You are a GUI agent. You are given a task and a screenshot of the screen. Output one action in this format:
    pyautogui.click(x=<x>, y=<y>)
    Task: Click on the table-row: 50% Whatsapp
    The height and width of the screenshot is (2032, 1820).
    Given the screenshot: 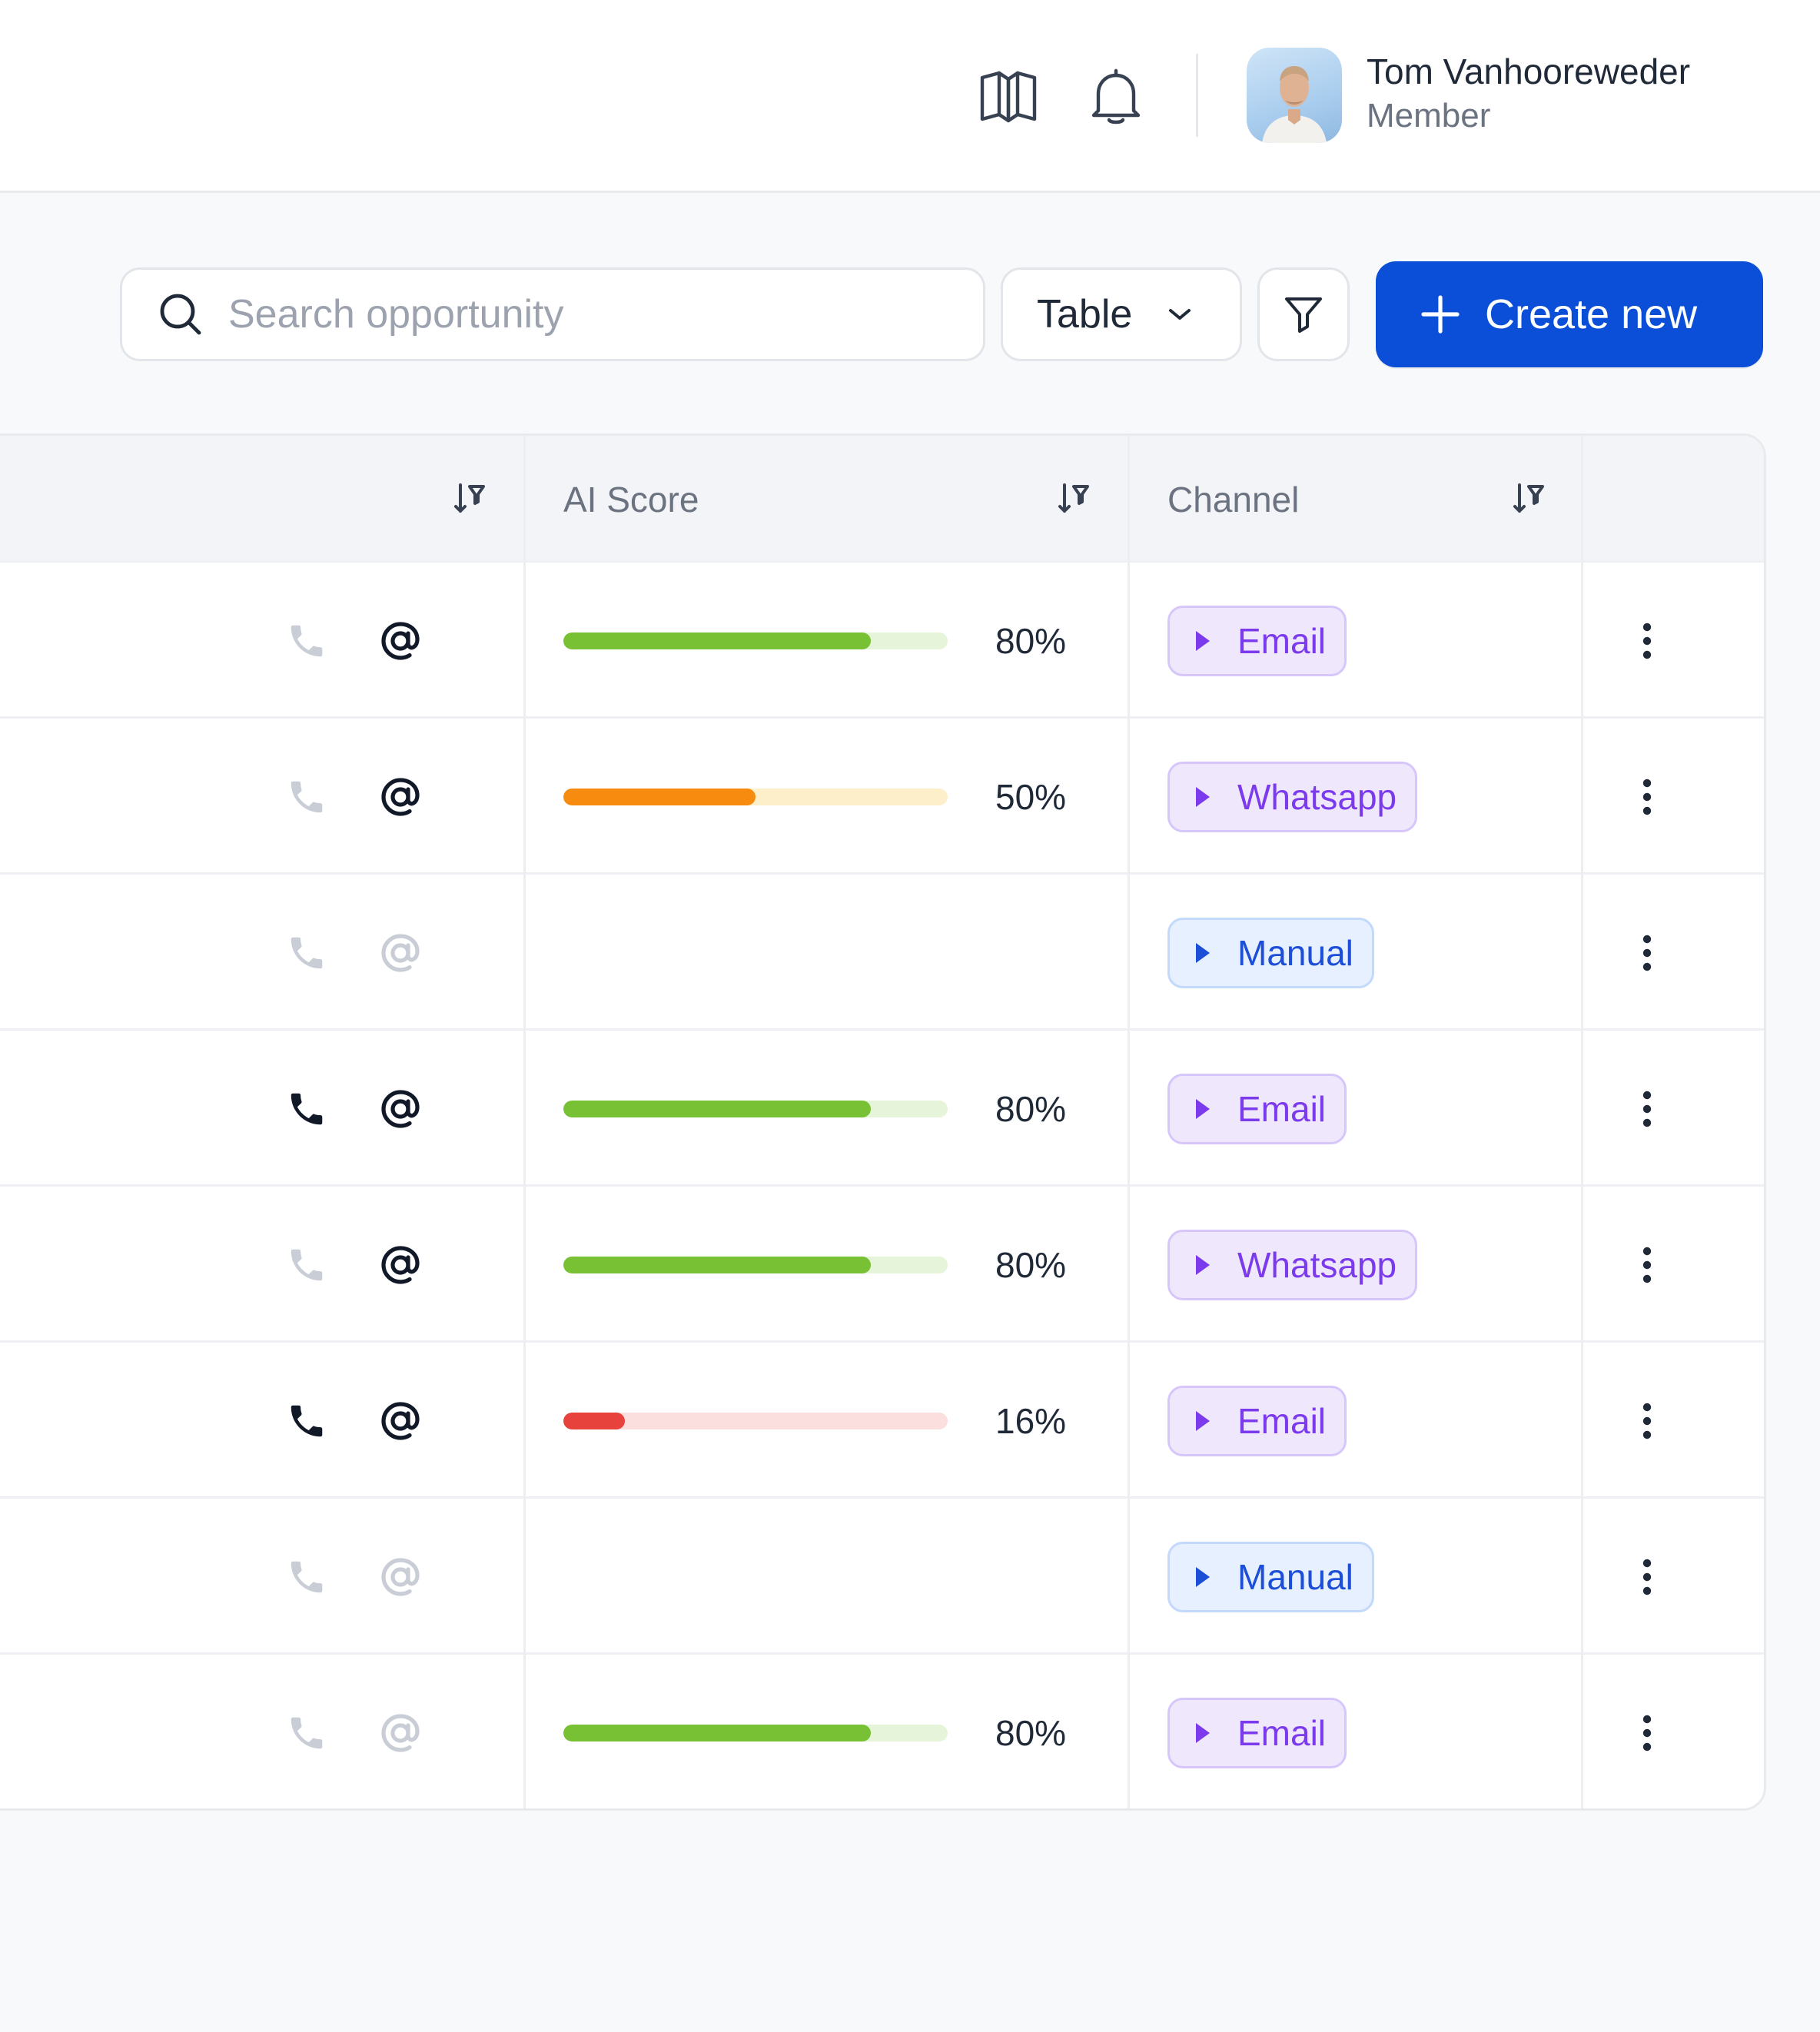 What is the action you would take?
    pyautogui.click(x=882, y=794)
    